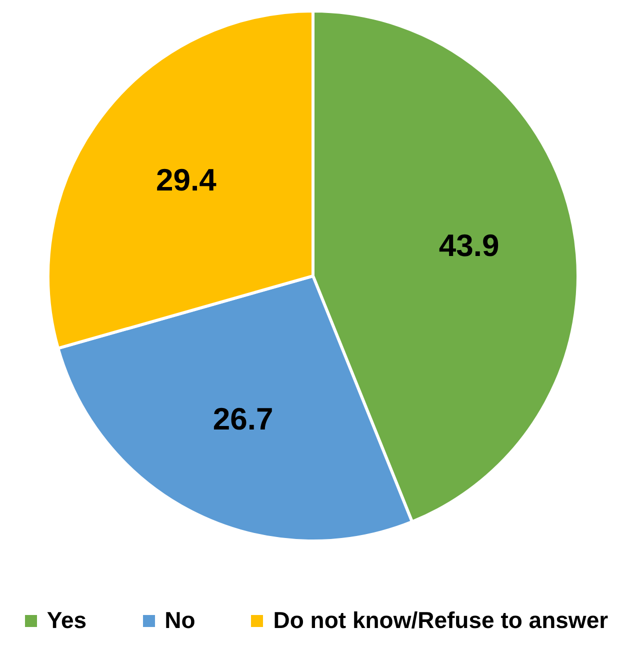 Image resolution: width=633 pixels, height=648 pixels. I want to click on data-label: 29.4, so click(187, 180).